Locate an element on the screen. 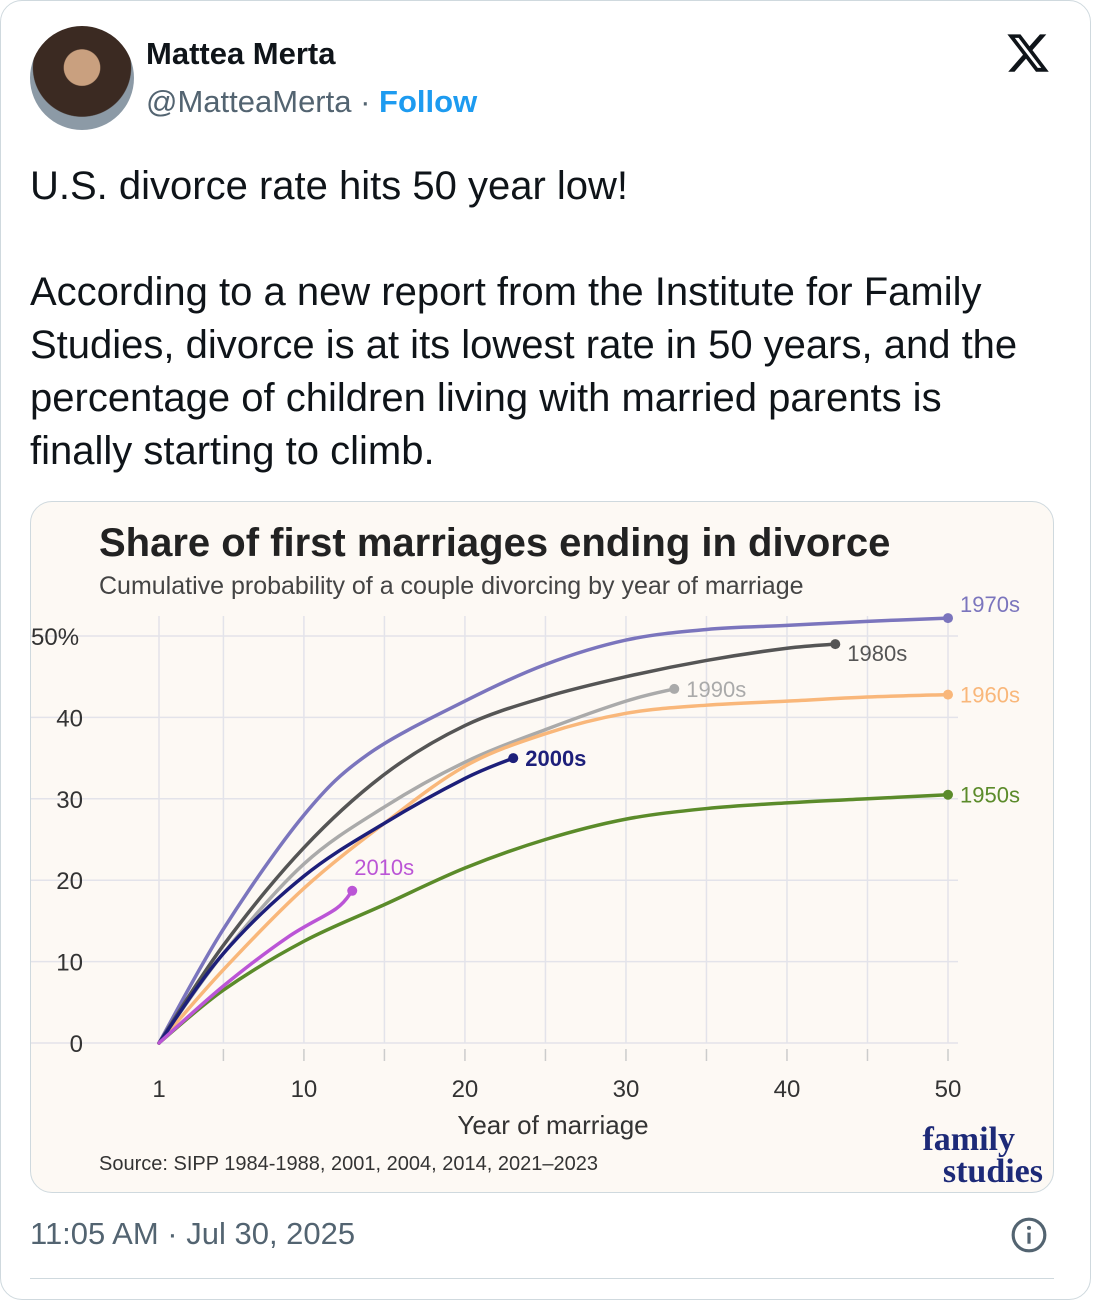 This screenshot has width=1094, height=1300. svg-text: studies is located at coordinates (993, 1171).